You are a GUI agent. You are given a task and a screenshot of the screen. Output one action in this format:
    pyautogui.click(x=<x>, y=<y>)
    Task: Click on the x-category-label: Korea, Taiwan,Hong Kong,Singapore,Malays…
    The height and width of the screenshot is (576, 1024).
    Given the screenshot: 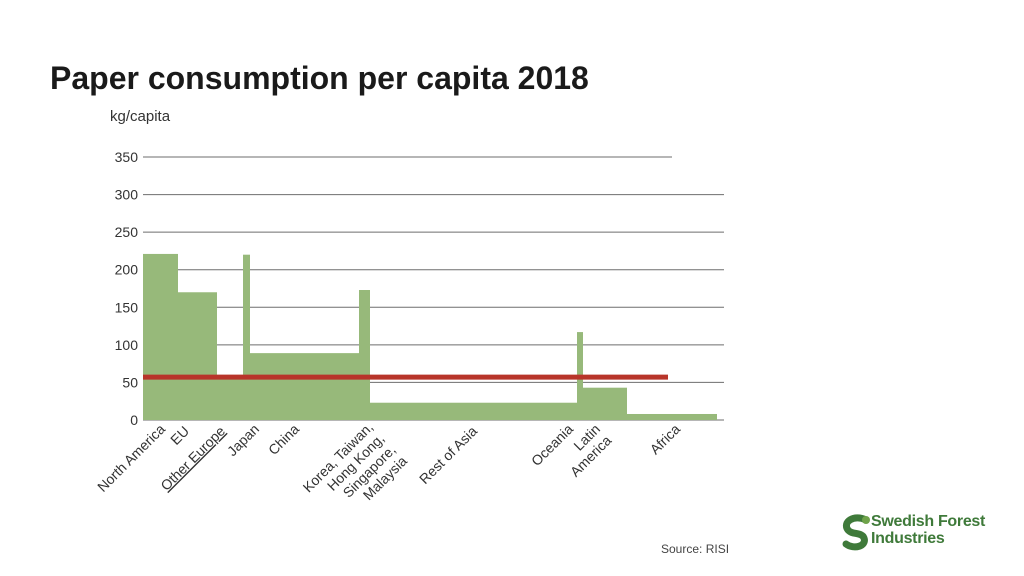 What is the action you would take?
    pyautogui.click(x=354, y=474)
    